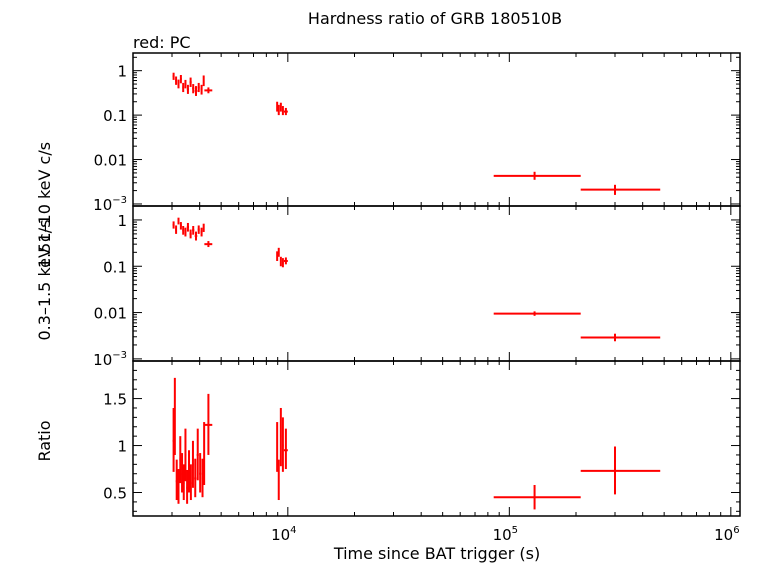 This screenshot has height=566, width=759. What do you see at coordinates (110, 359) in the screenshot?
I see `y-tick-label: 10−3` at bounding box center [110, 359].